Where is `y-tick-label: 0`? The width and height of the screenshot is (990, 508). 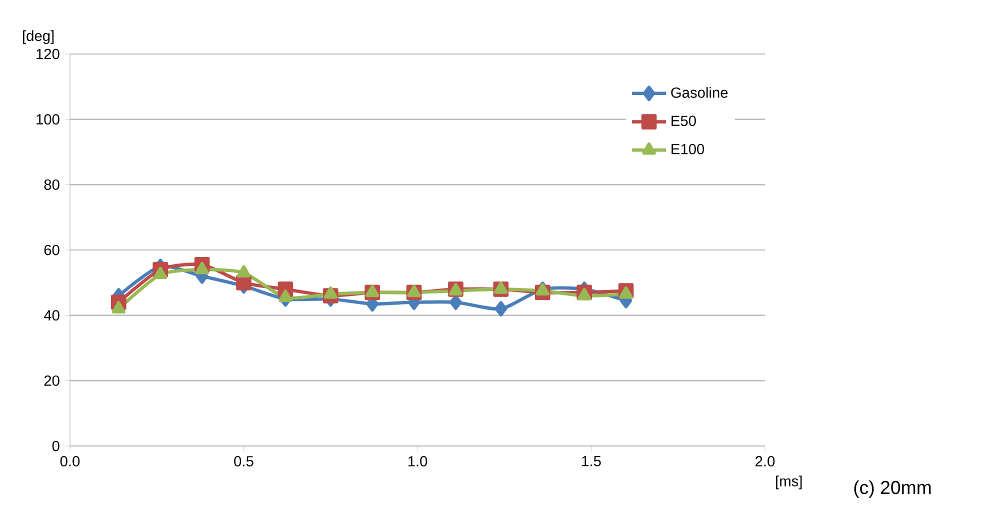
y-tick-label: 0 is located at coordinates (56, 446).